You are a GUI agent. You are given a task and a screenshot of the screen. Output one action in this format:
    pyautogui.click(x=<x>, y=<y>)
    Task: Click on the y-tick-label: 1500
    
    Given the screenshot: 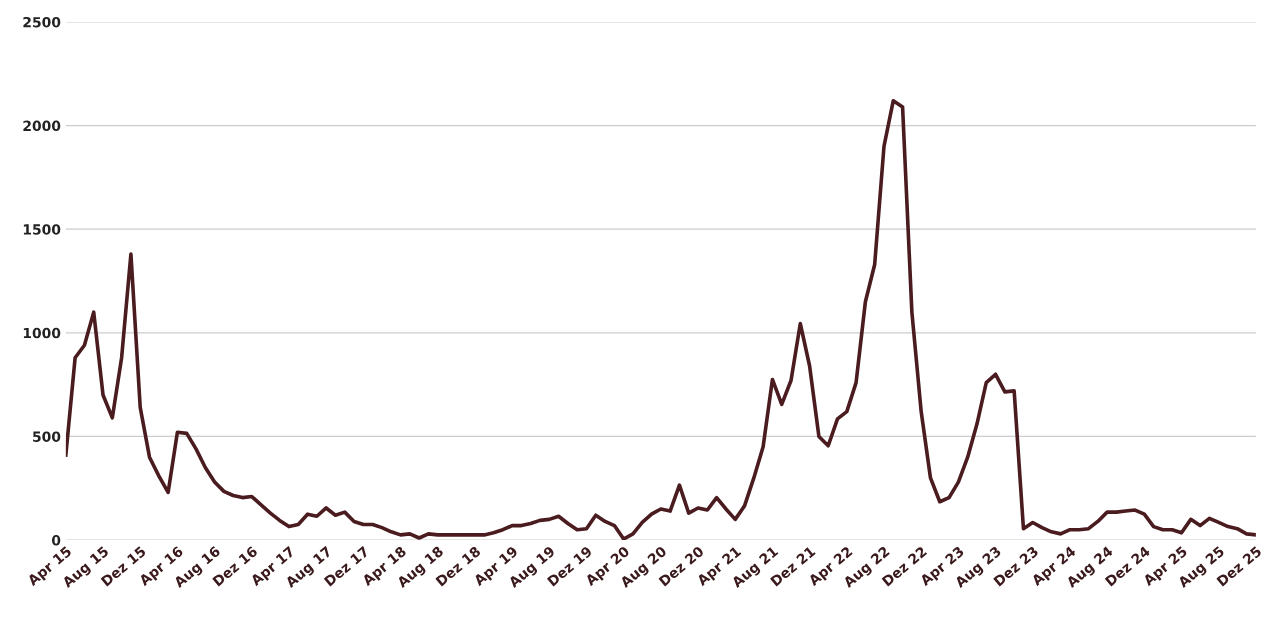 What is the action you would take?
    pyautogui.click(x=42, y=229)
    